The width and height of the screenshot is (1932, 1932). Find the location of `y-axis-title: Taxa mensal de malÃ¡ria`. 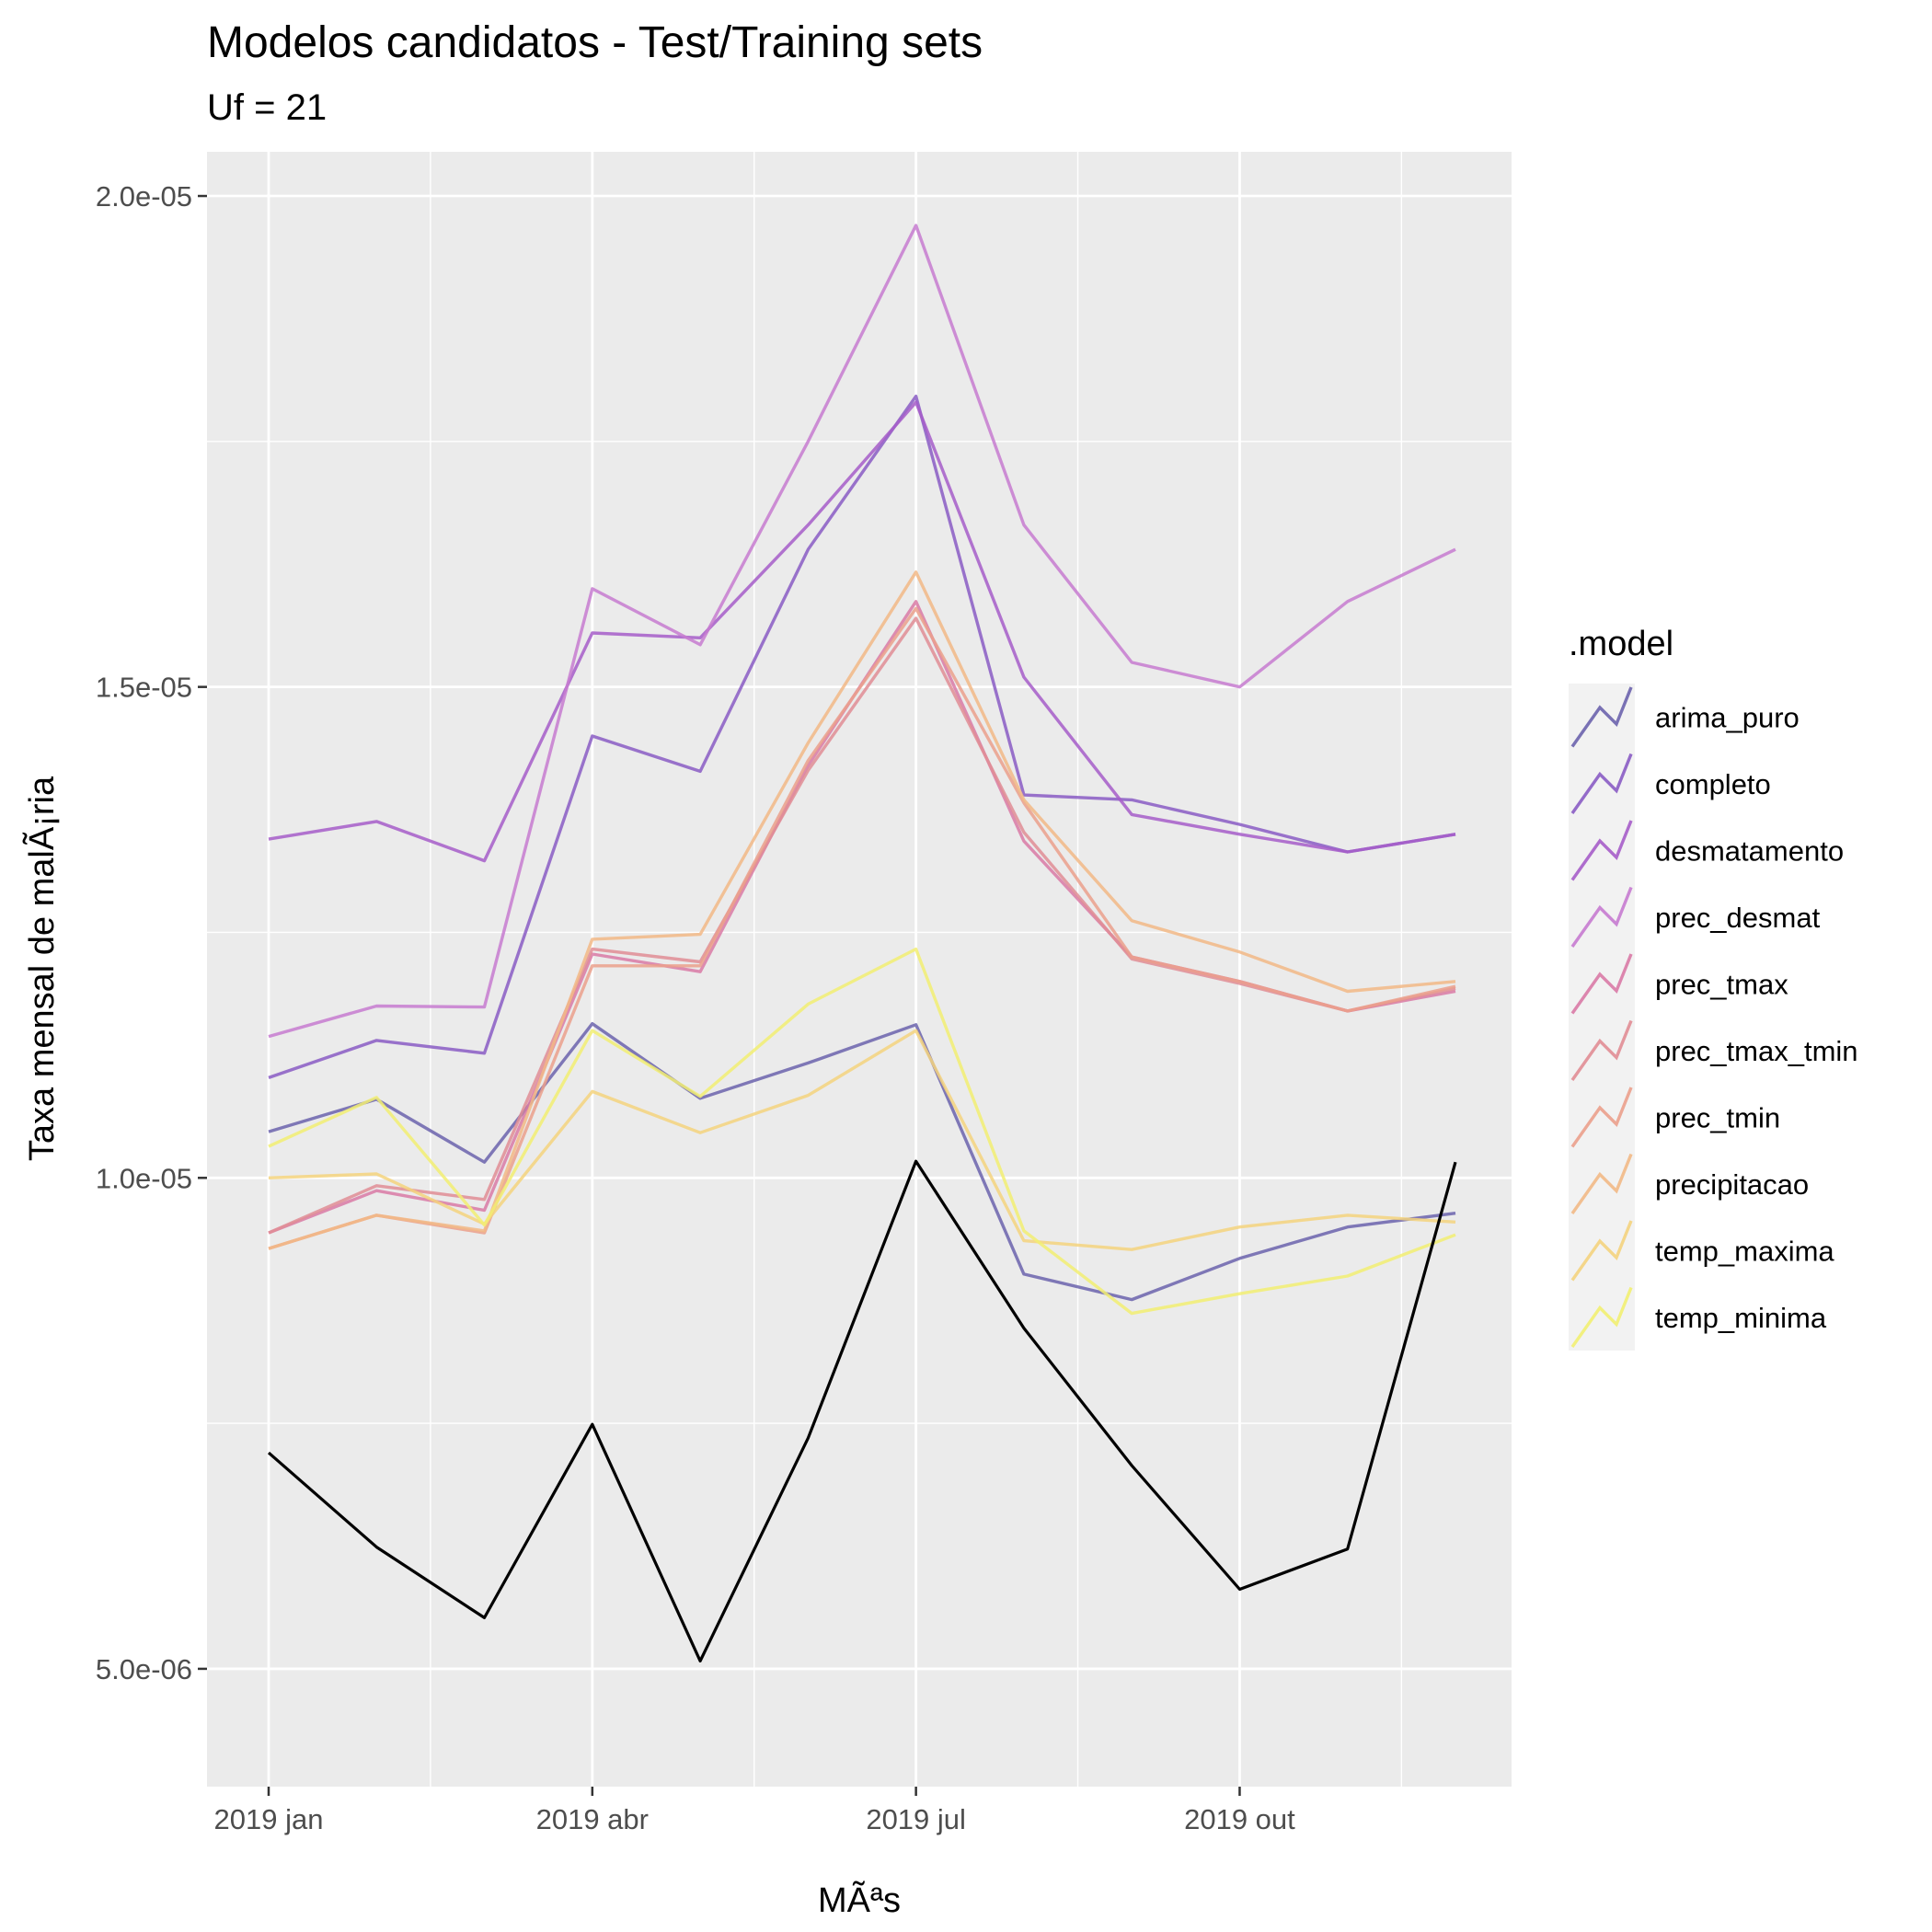

y-axis-title: Taxa mensal de malÃ¡ria is located at coordinates (42, 968).